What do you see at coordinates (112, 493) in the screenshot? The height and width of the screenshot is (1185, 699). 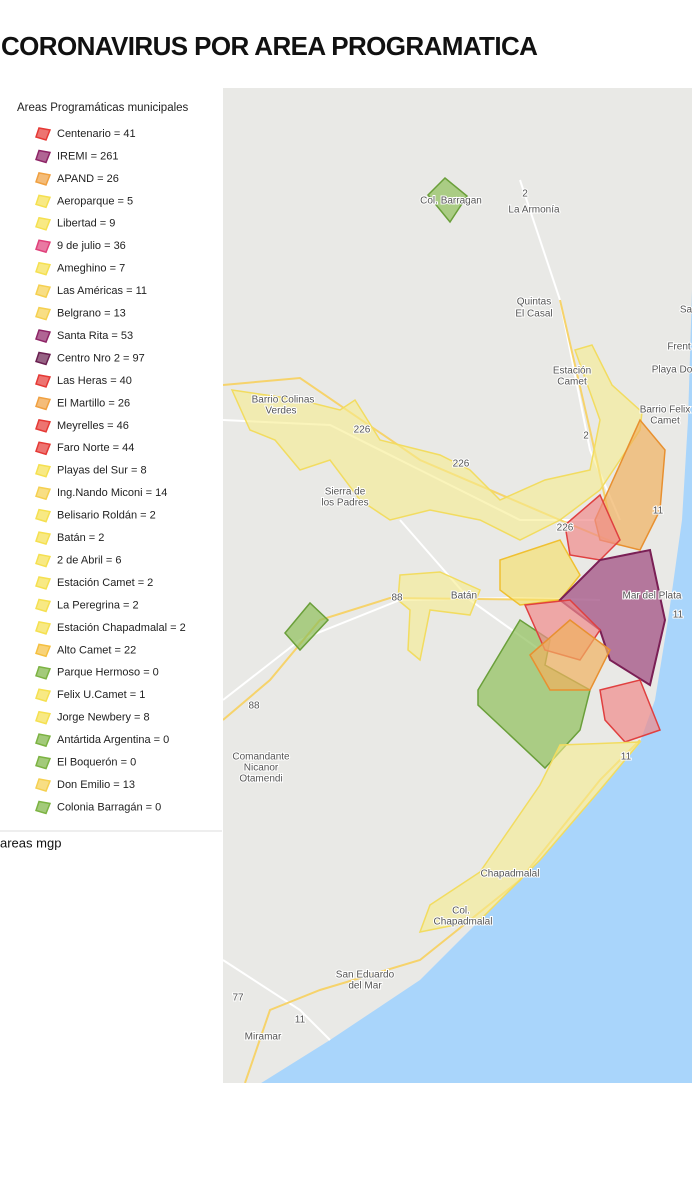 I see `legend-label: Ing.Nando Miconi = 14` at bounding box center [112, 493].